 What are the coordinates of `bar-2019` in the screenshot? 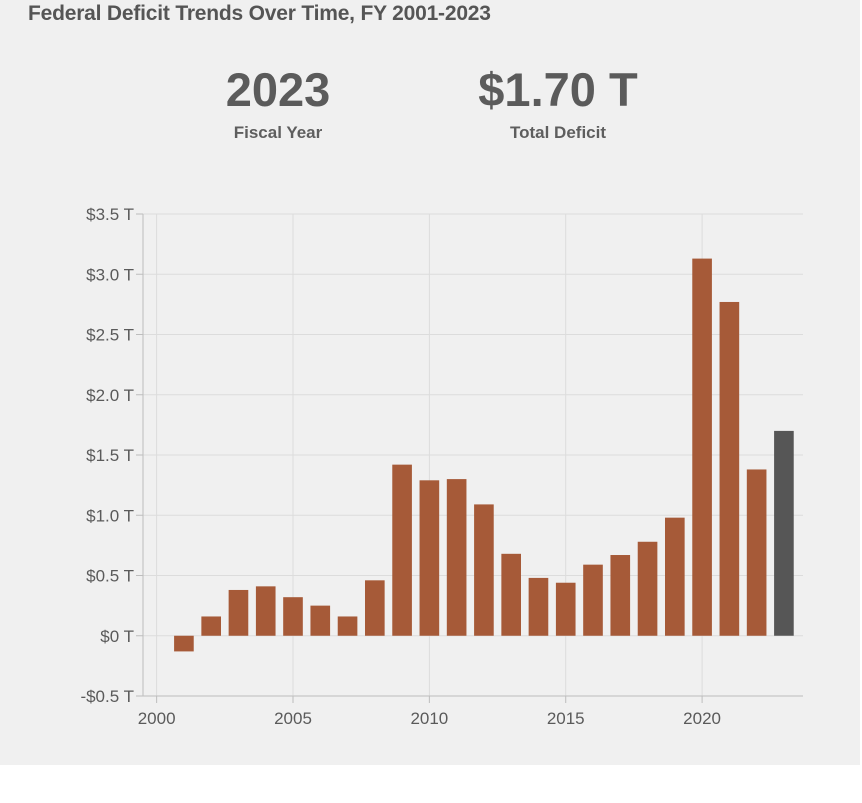 It's located at (675, 576).